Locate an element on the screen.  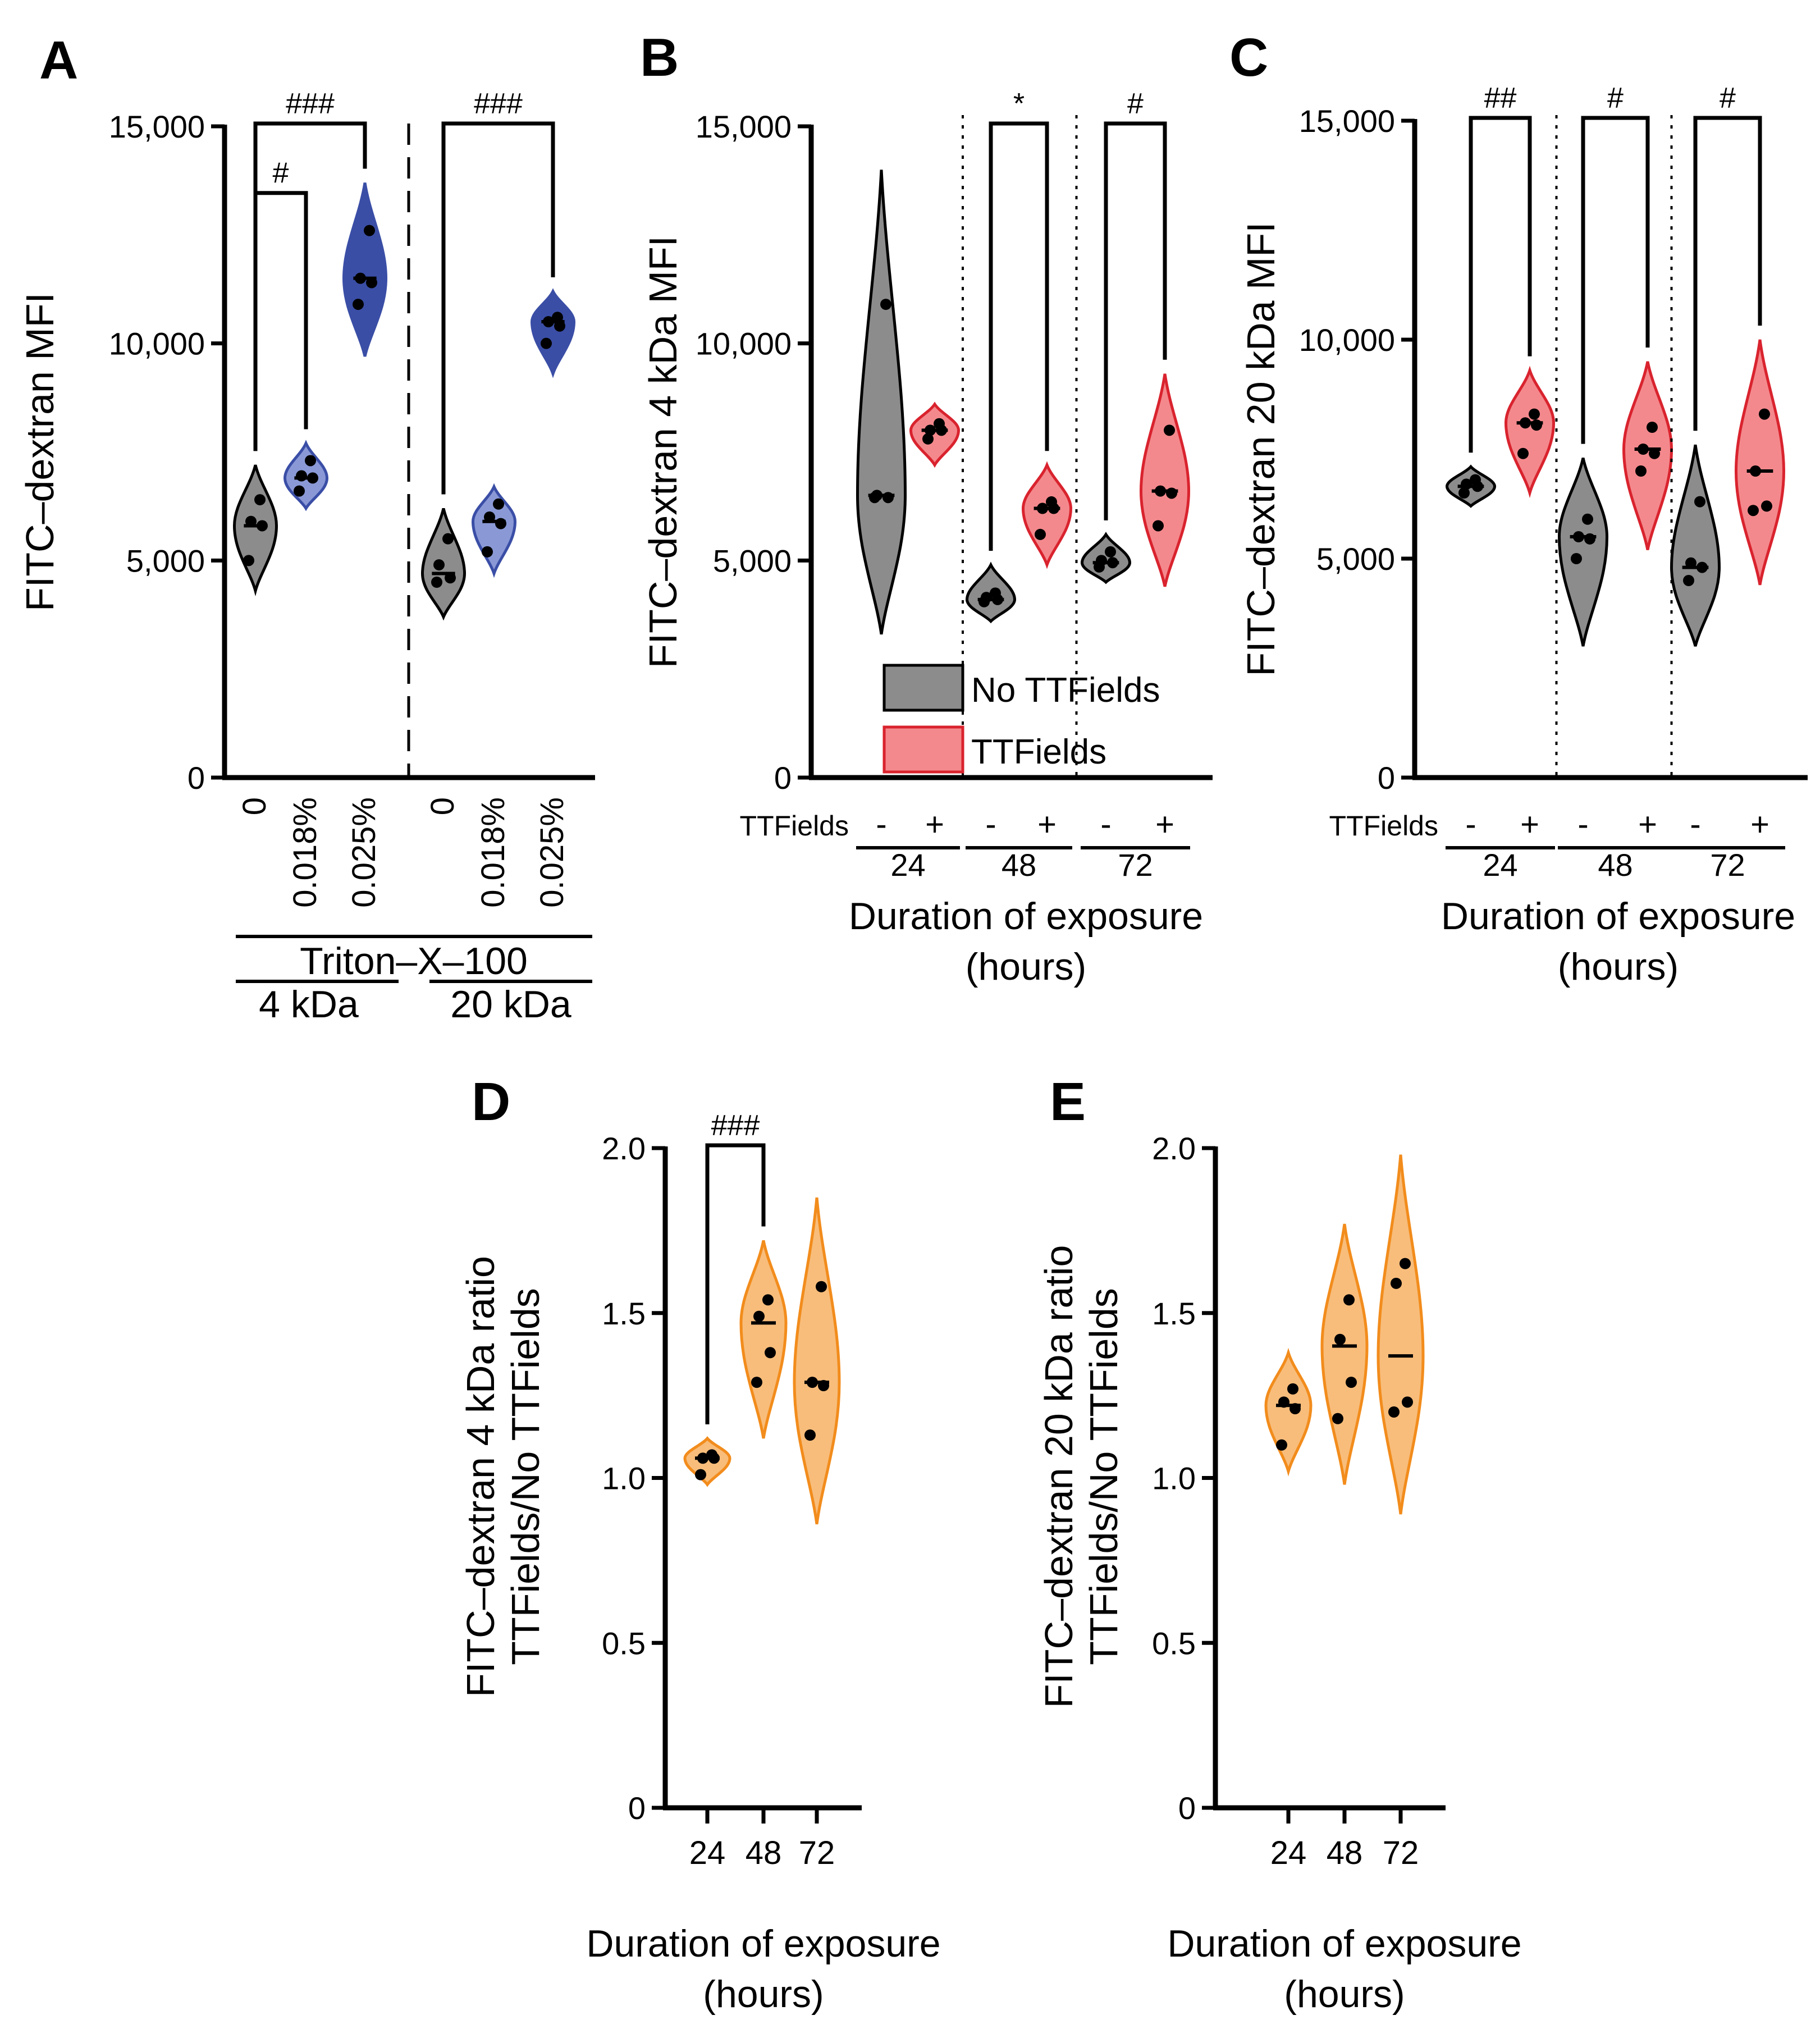
violin-20-kDa-0-025- is located at coordinates (553, 333).